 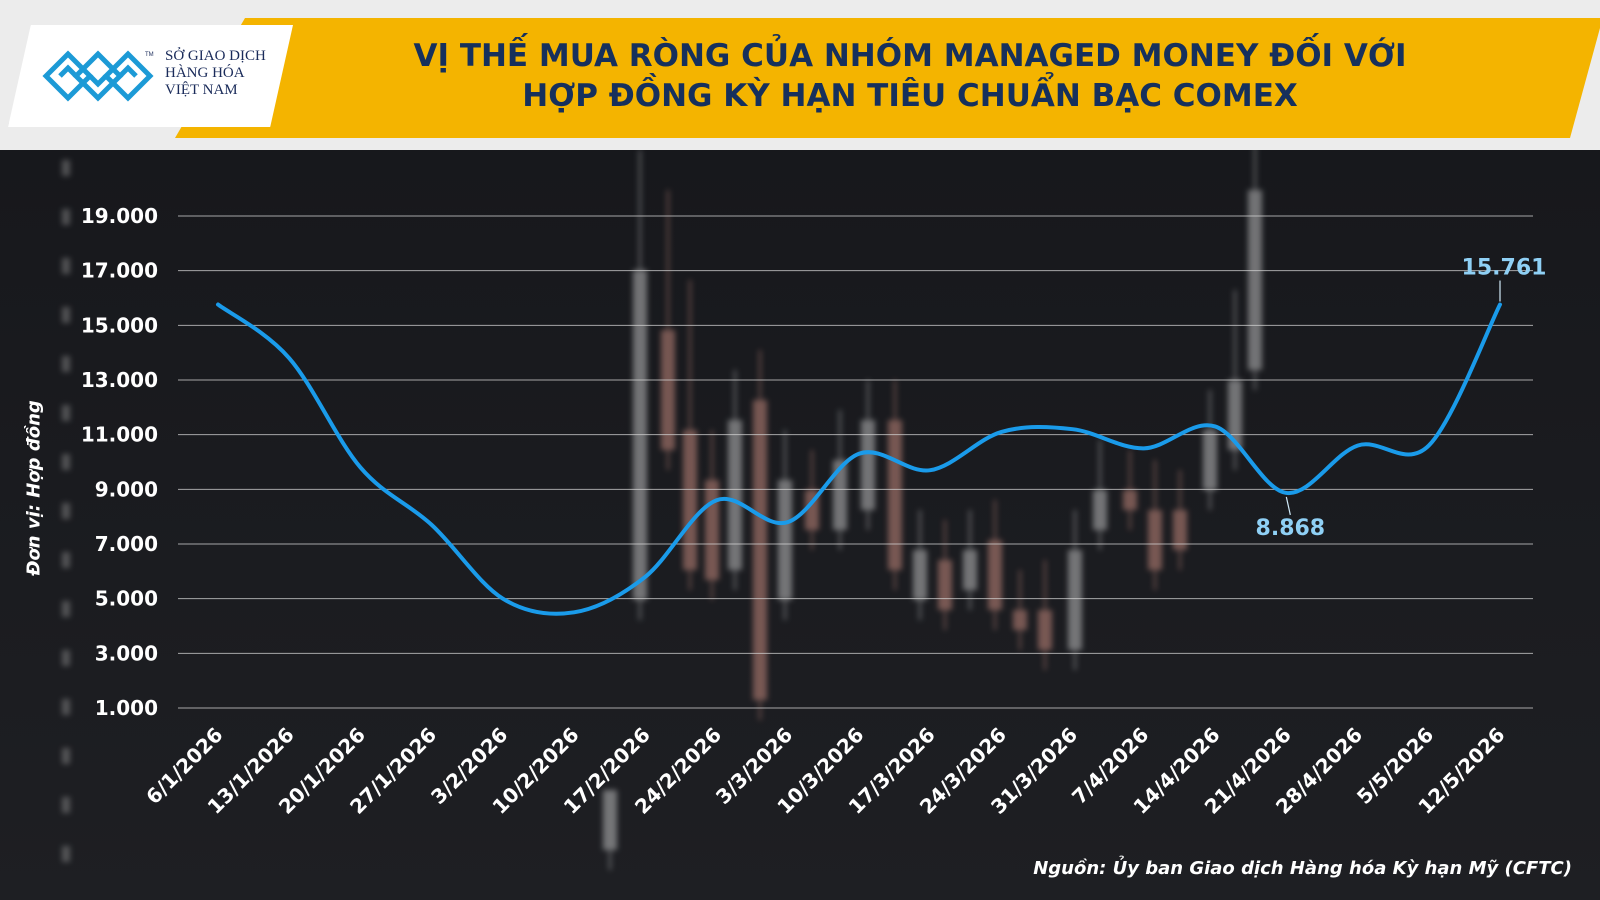 What do you see at coordinates (1291, 528) in the screenshot?
I see `annotation-label: 8.868` at bounding box center [1291, 528].